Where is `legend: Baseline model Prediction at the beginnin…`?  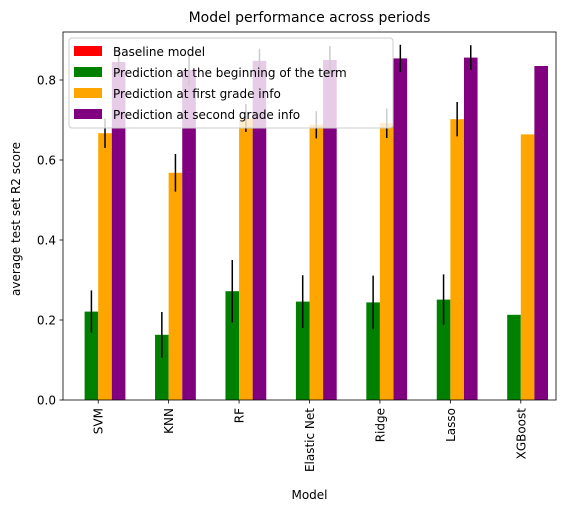 legend: Baseline model Prediction at the beginnin… is located at coordinates (231, 83).